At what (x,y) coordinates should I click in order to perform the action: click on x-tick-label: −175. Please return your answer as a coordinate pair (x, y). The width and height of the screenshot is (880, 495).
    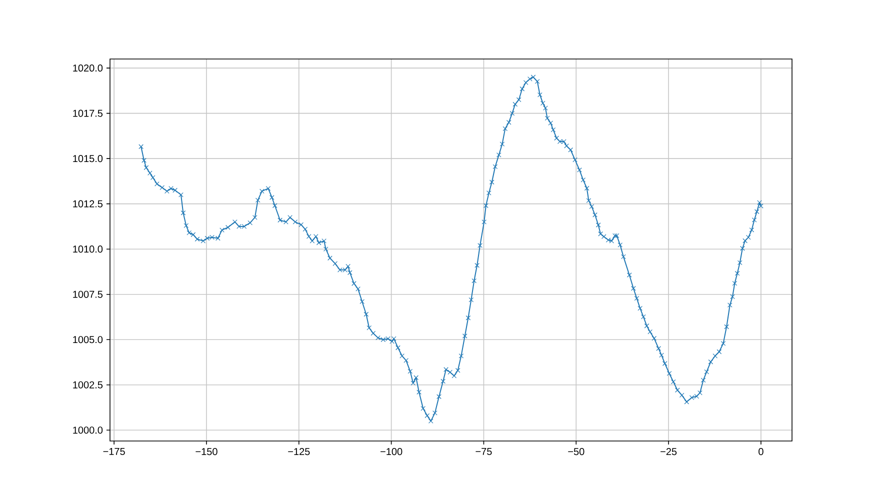
    Looking at the image, I should click on (114, 452).